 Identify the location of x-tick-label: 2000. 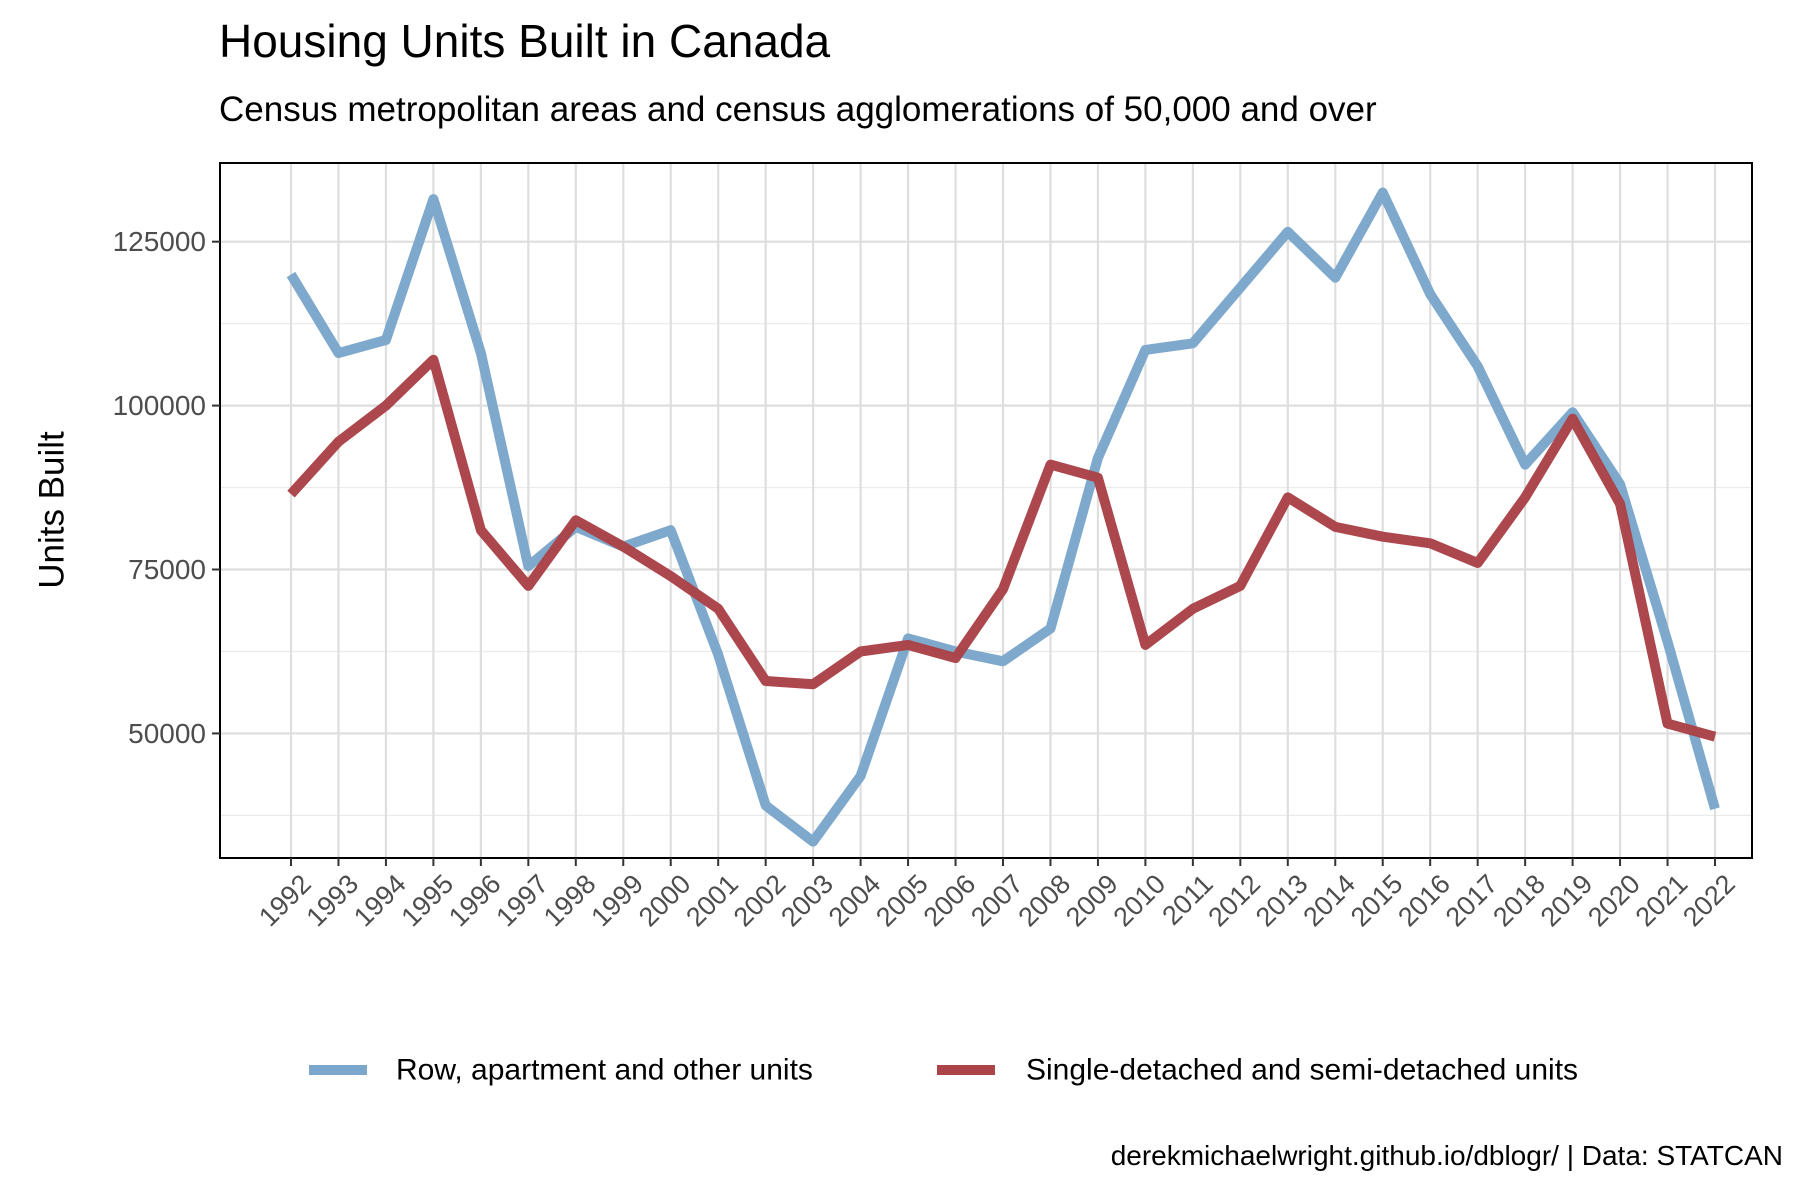
(665, 901).